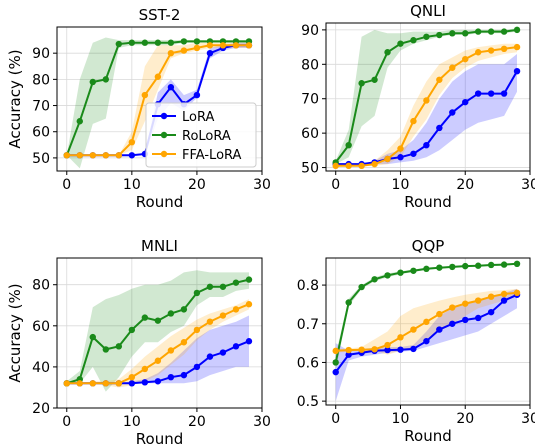 The width and height of the screenshot is (535, 445). What do you see at coordinates (159, 246) in the screenshot?
I see `chart-title: MNLI` at bounding box center [159, 246].